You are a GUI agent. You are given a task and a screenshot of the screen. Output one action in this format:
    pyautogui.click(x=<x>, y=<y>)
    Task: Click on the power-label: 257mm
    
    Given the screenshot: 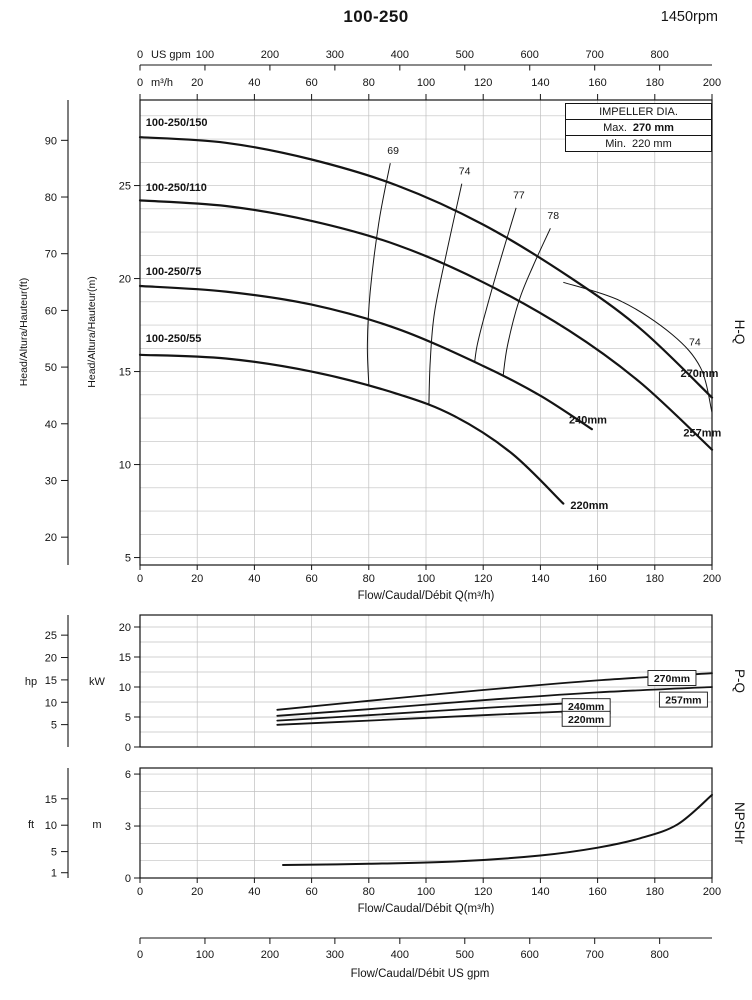 What is the action you would take?
    pyautogui.click(x=683, y=701)
    